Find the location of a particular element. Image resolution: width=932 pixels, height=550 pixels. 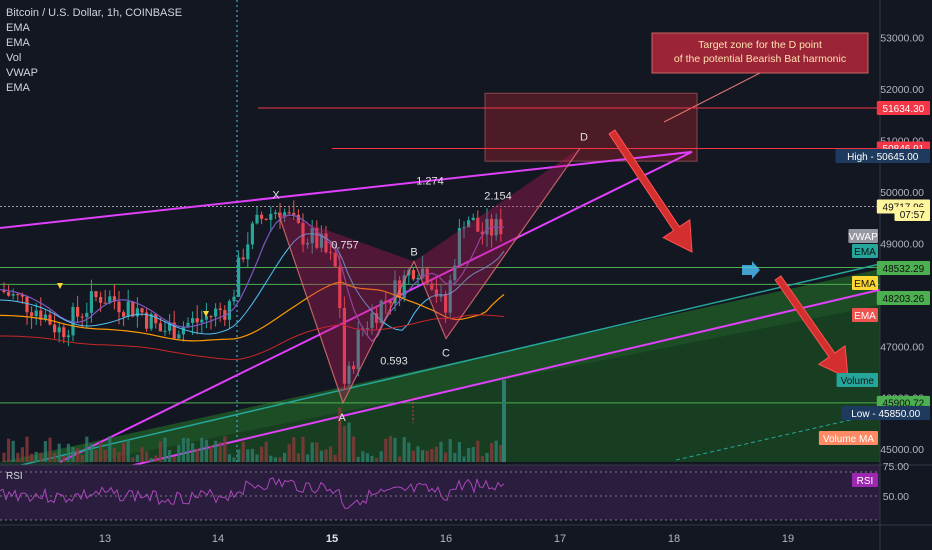

price-tag-7: 48532.29 is located at coordinates (903, 268).